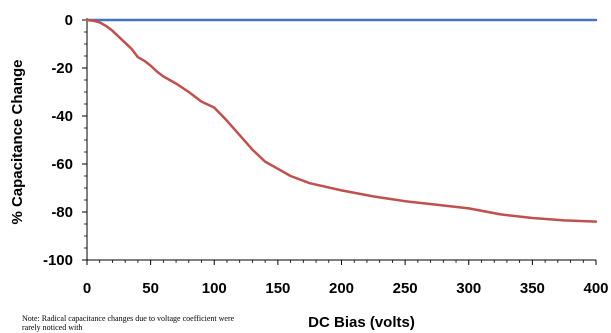 This screenshot has height=333, width=611. What do you see at coordinates (62, 116) in the screenshot?
I see `y-tick-label: -40` at bounding box center [62, 116].